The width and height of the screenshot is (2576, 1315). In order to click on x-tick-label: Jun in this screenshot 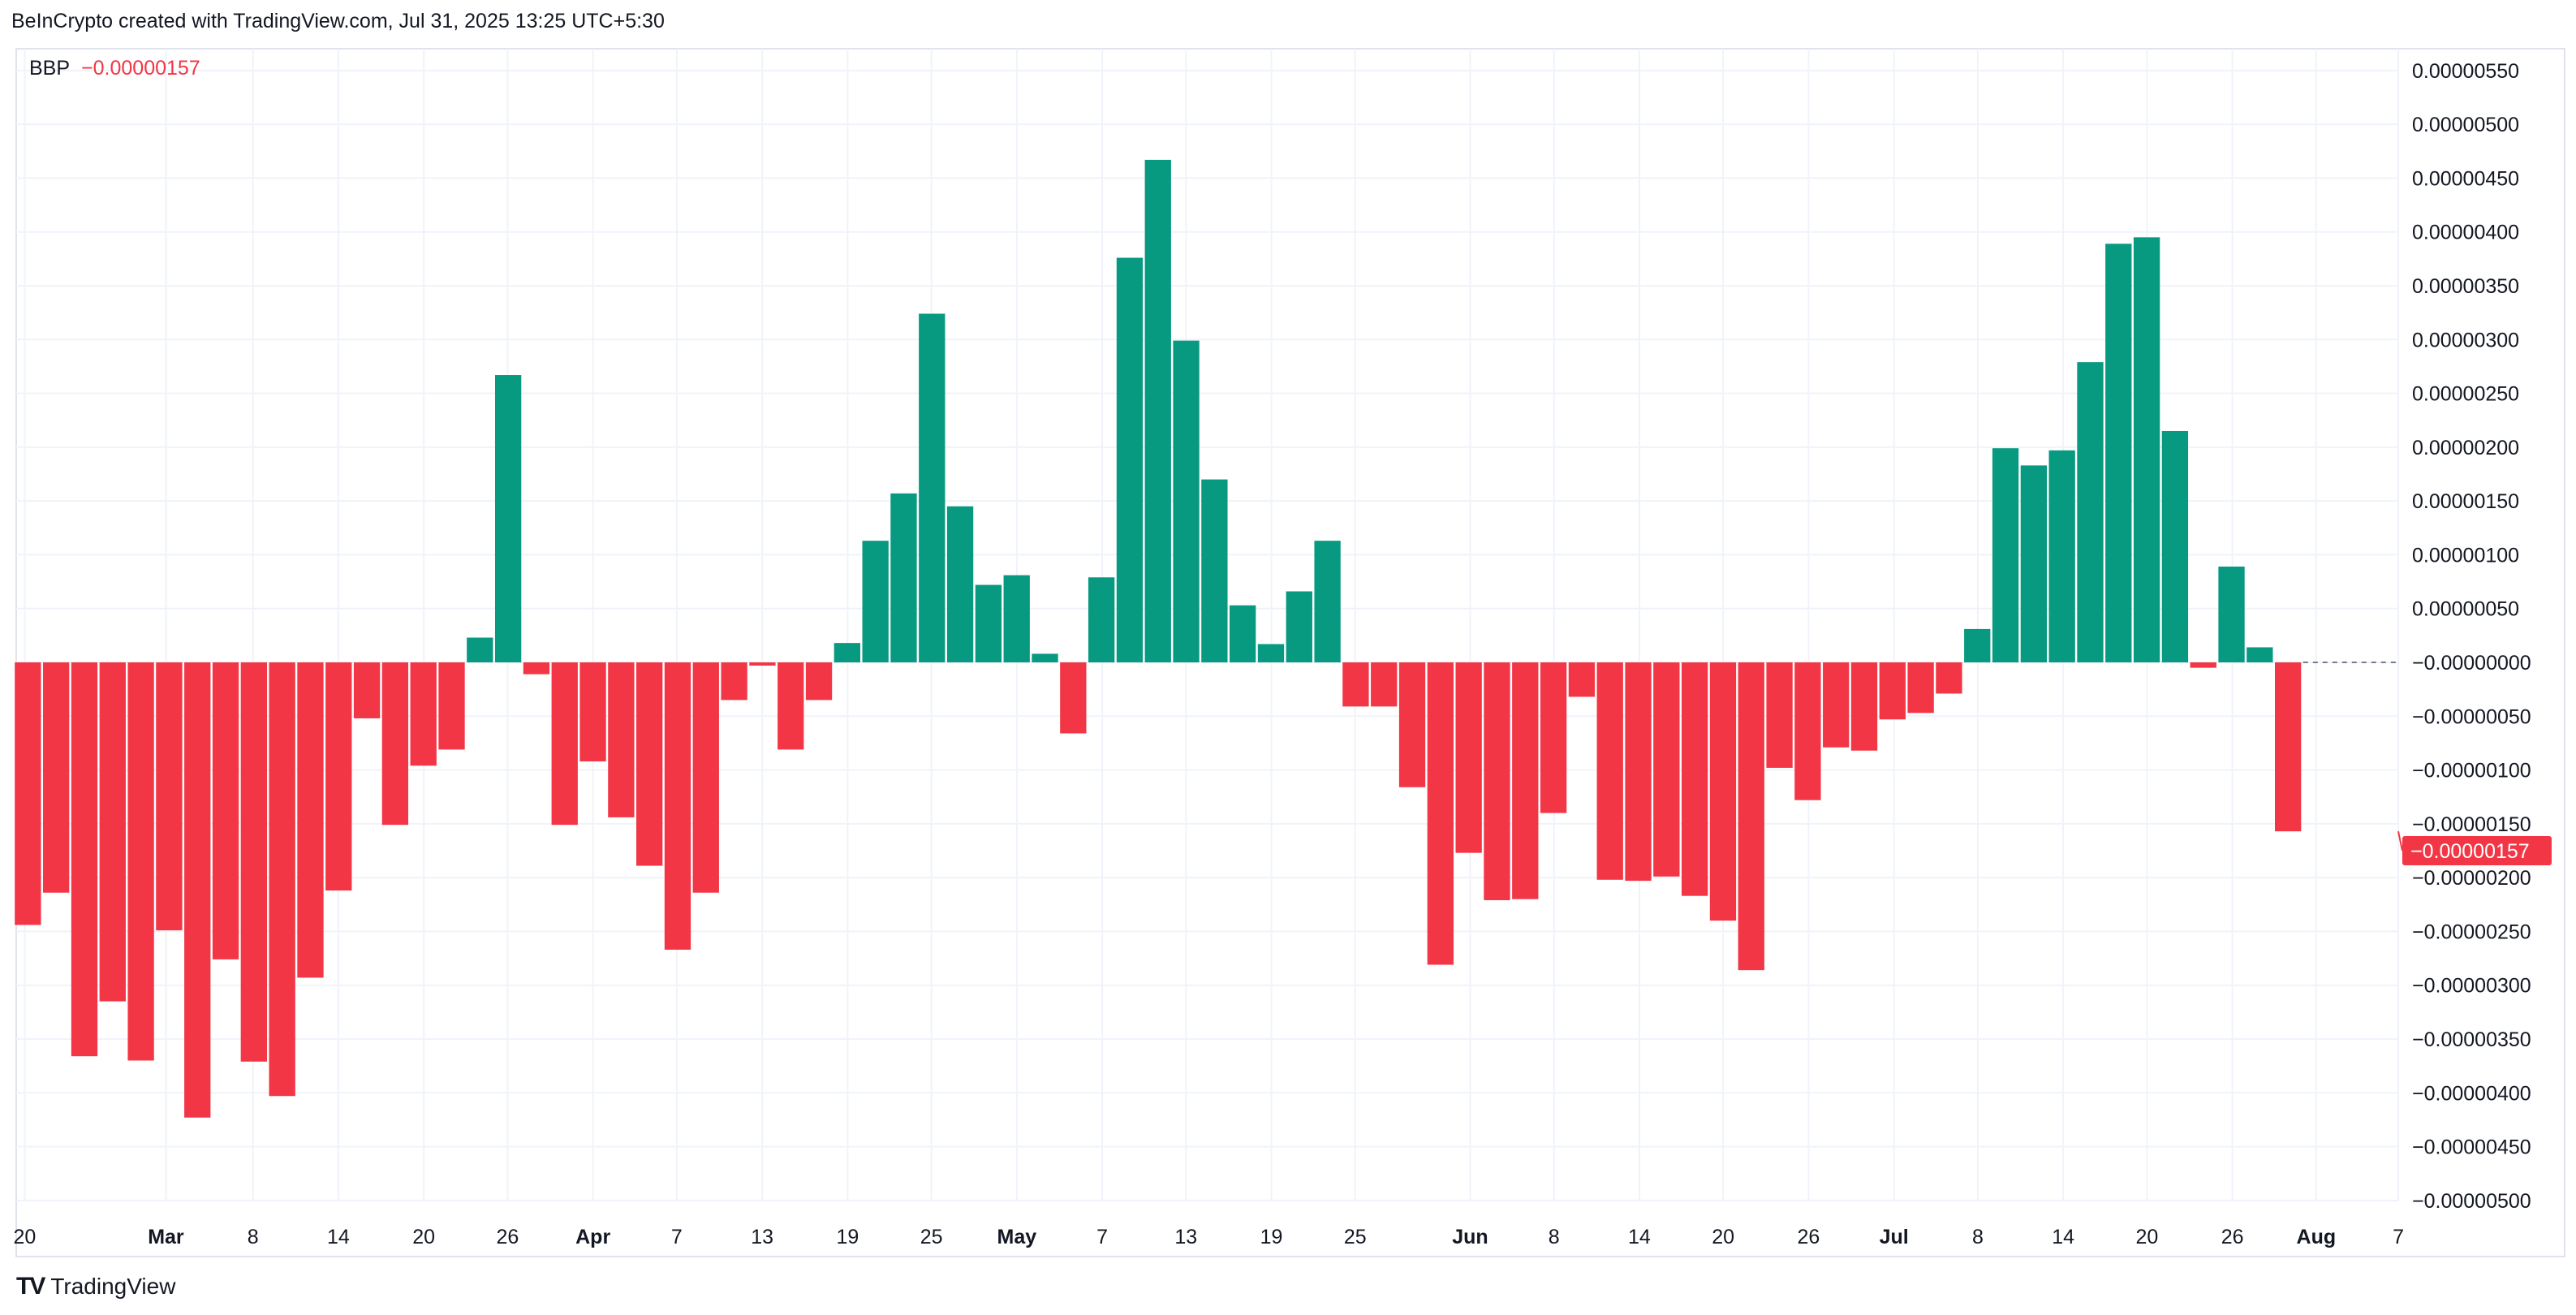, I will do `click(1470, 1237)`.